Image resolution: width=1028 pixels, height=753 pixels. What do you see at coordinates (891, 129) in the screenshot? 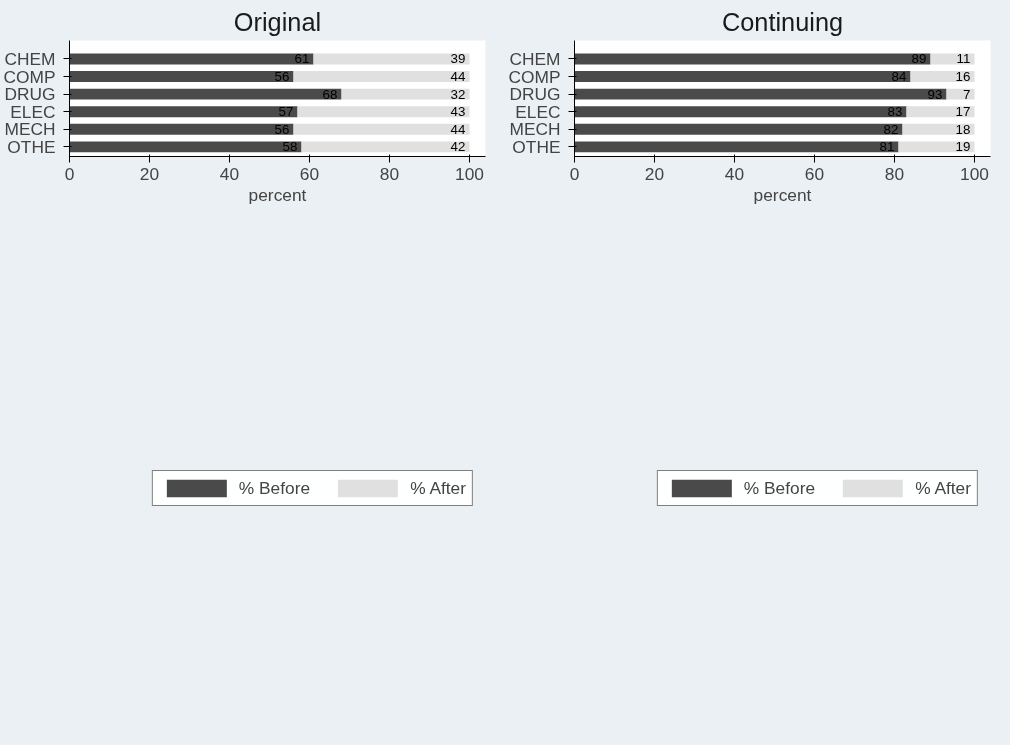
I see `data-label: 82` at bounding box center [891, 129].